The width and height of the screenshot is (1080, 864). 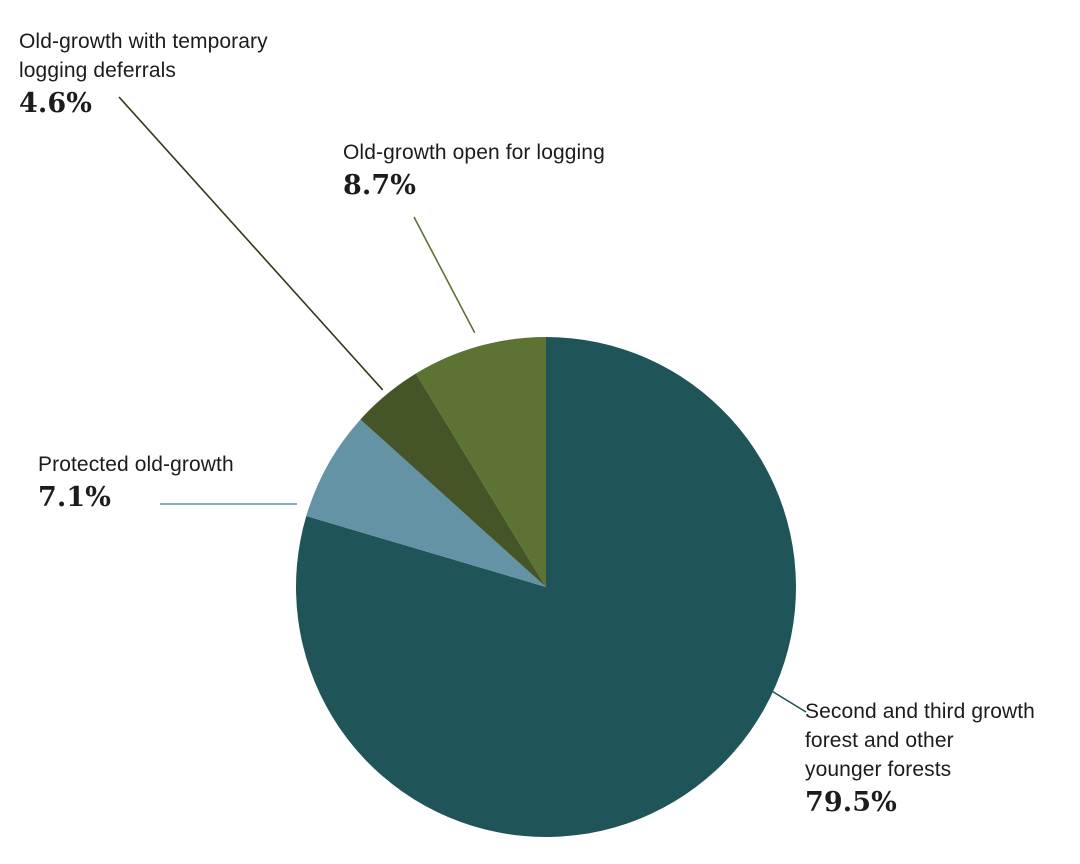 What do you see at coordinates (56, 103) in the screenshot?
I see `label-deferral-value: 4.6%` at bounding box center [56, 103].